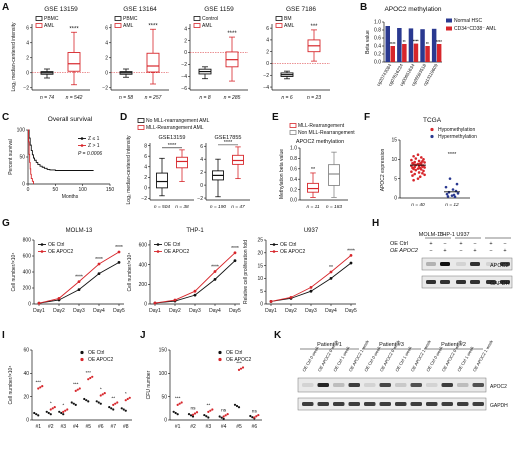  Describe the element at coordinates (99, 311) in the screenshot. I see `g-x-tick-label: Day4` at that location.